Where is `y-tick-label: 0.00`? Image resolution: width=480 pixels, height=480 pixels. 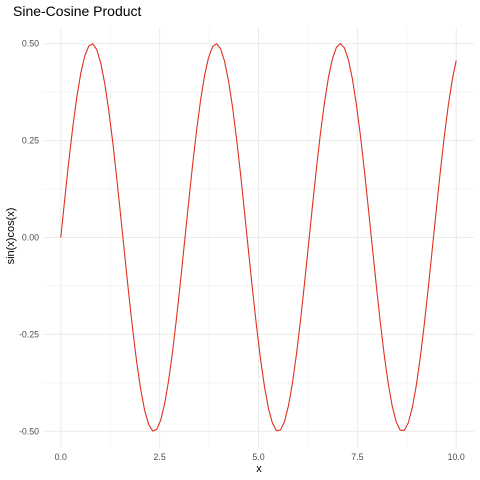 y-tick-label: 0.00 is located at coordinates (30, 238).